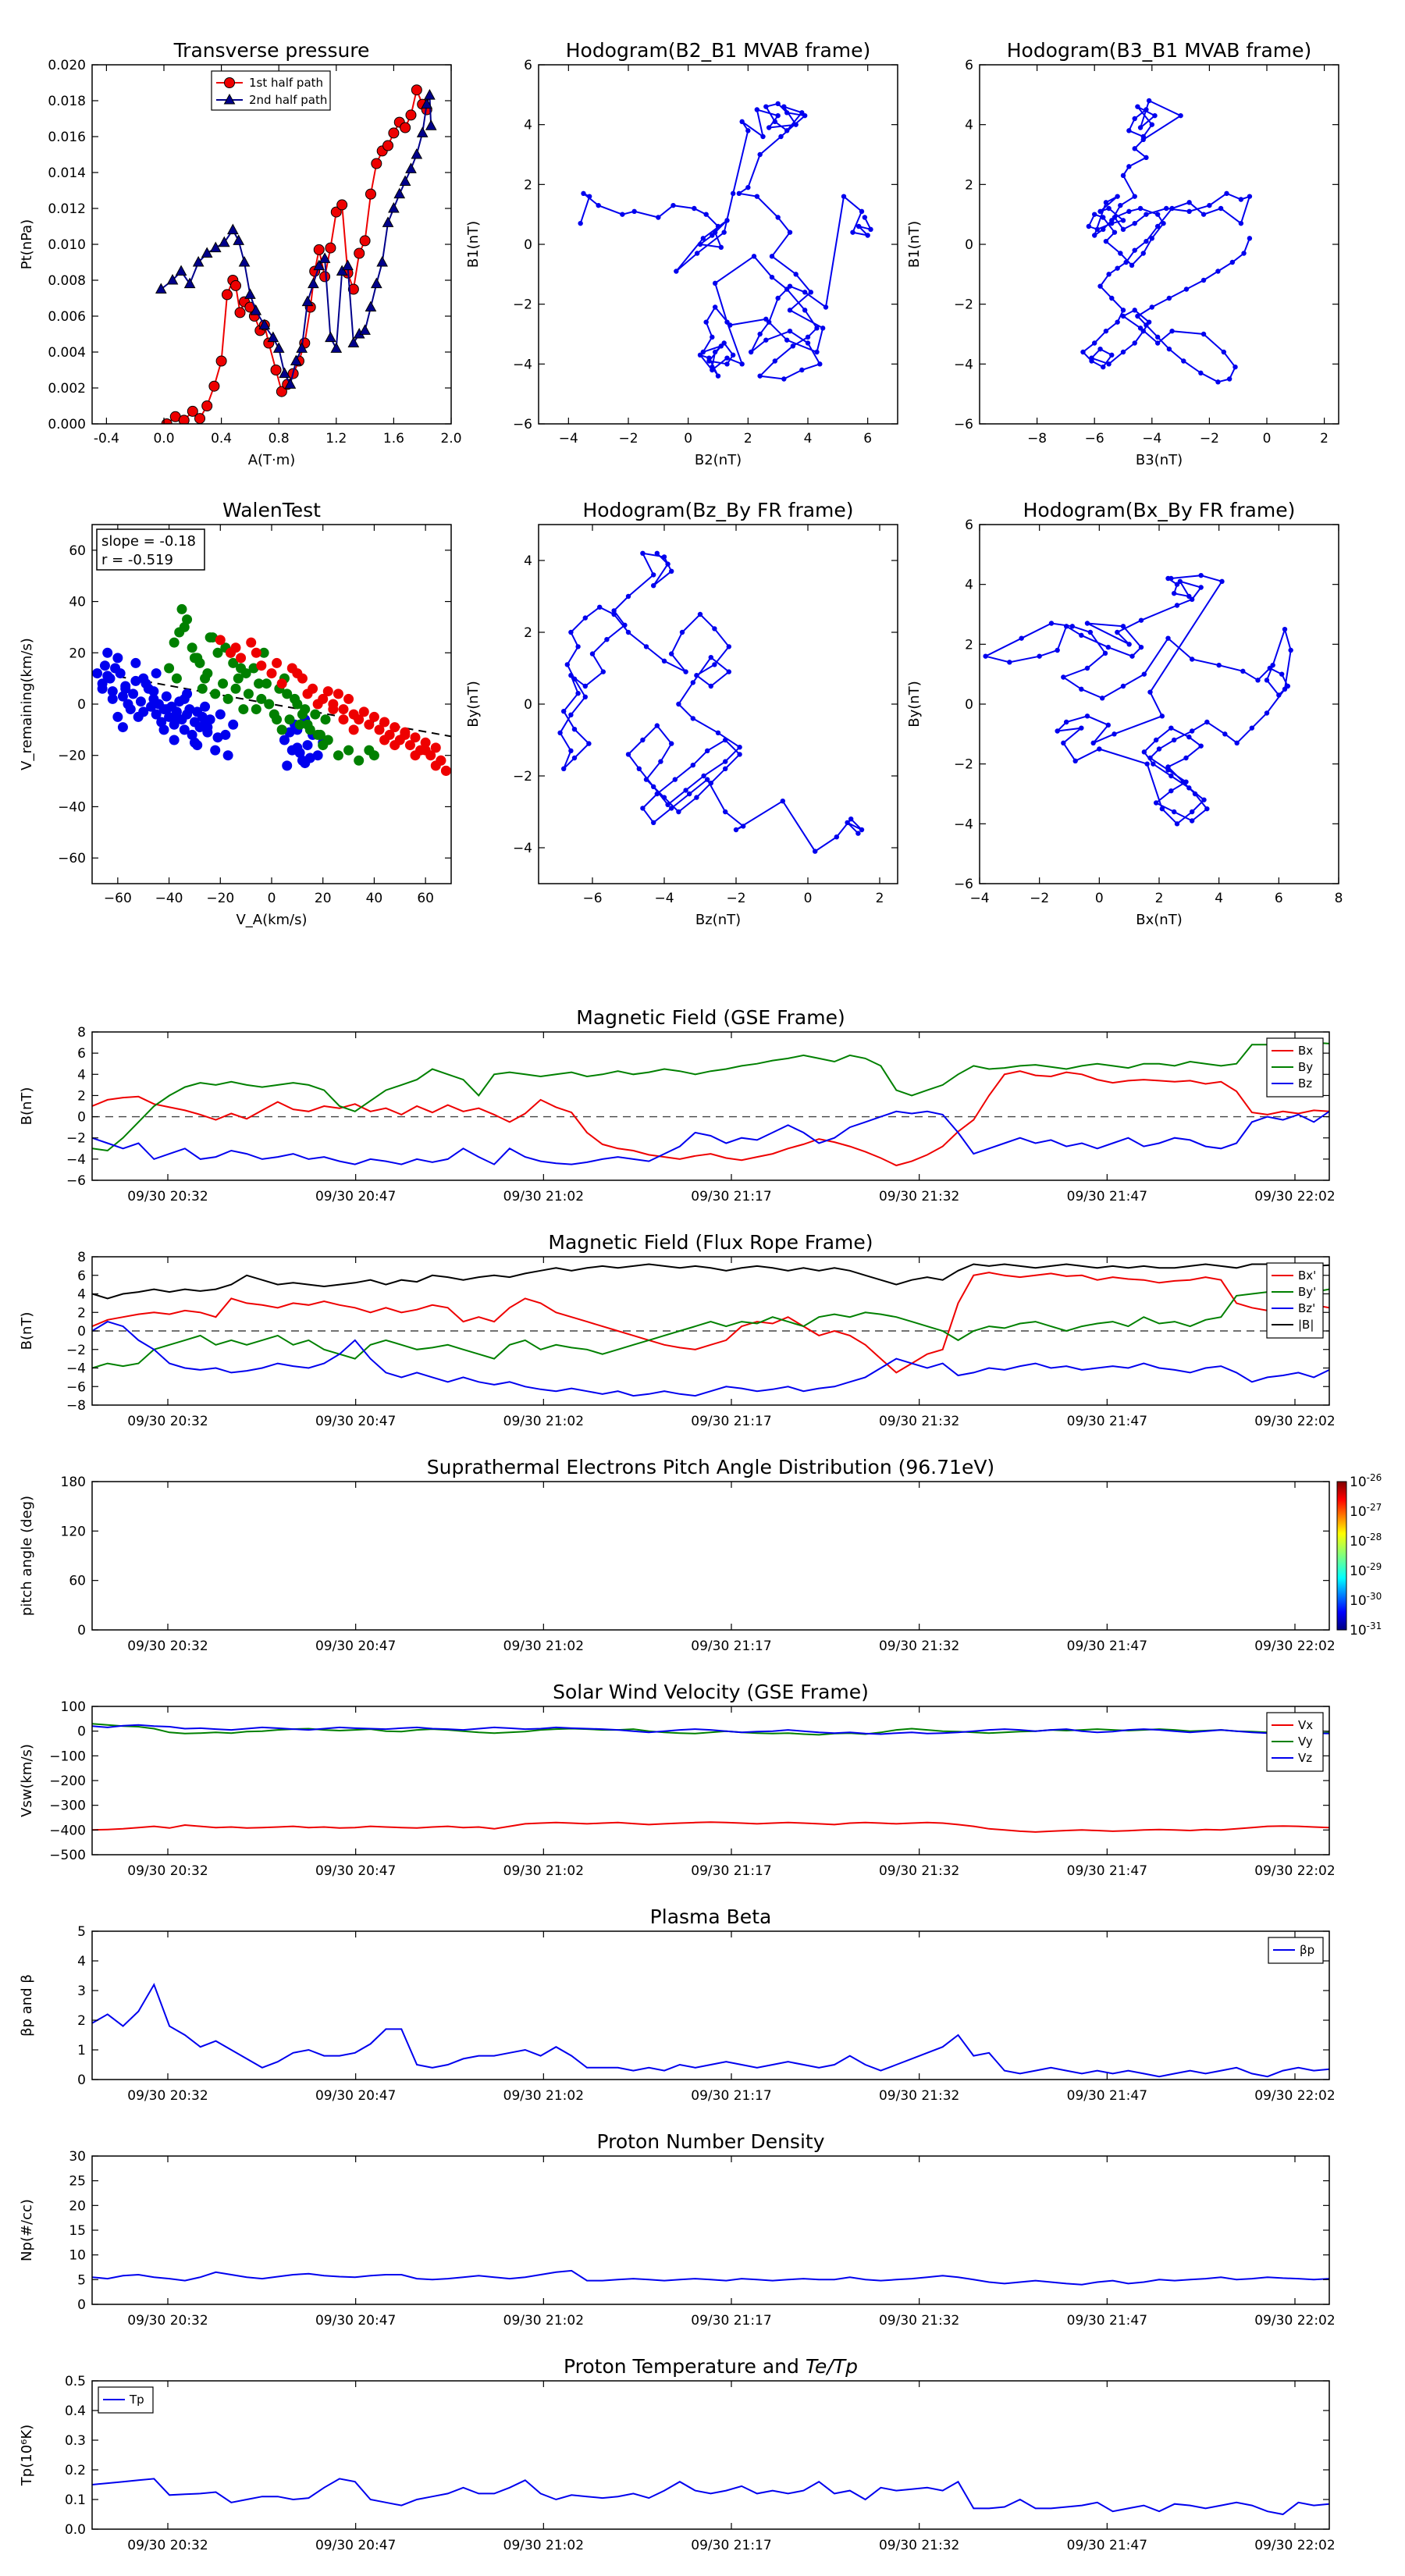  What do you see at coordinates (1159, 704) in the screenshot?
I see `hodo4-plot-frame` at bounding box center [1159, 704].